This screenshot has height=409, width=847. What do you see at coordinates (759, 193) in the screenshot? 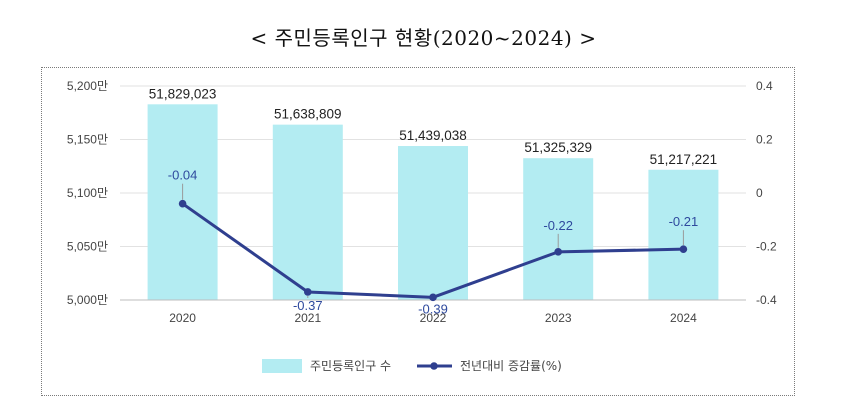
I see `y-right-tick-label: 0` at bounding box center [759, 193].